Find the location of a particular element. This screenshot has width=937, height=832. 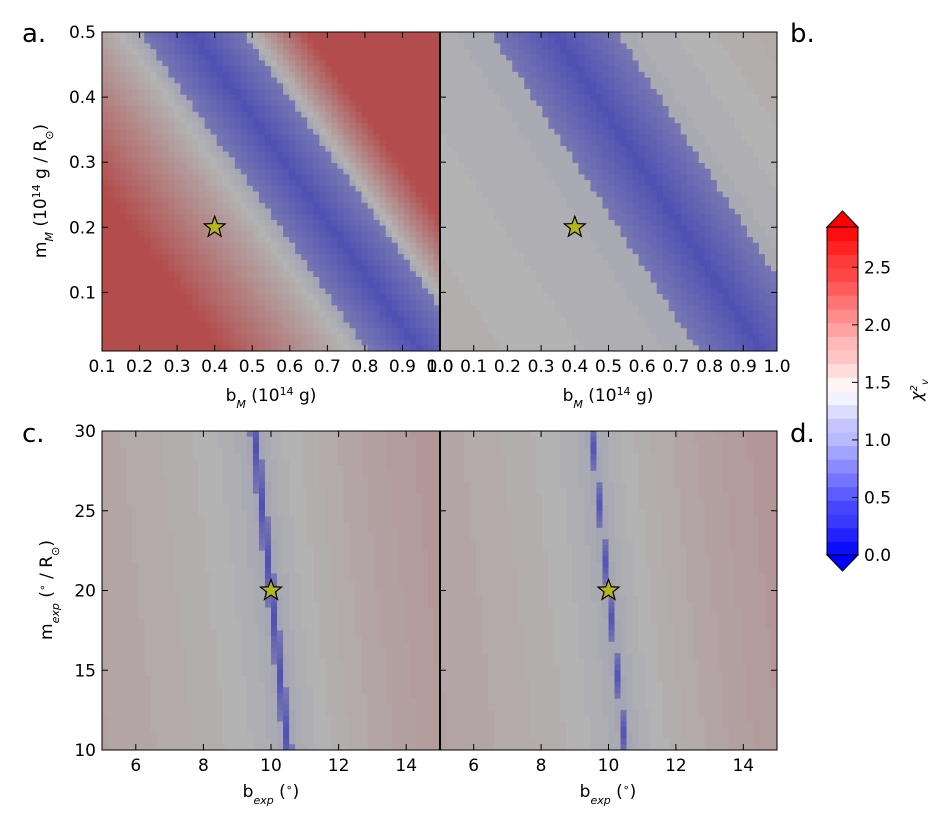

marker-a is located at coordinates (214, 226).